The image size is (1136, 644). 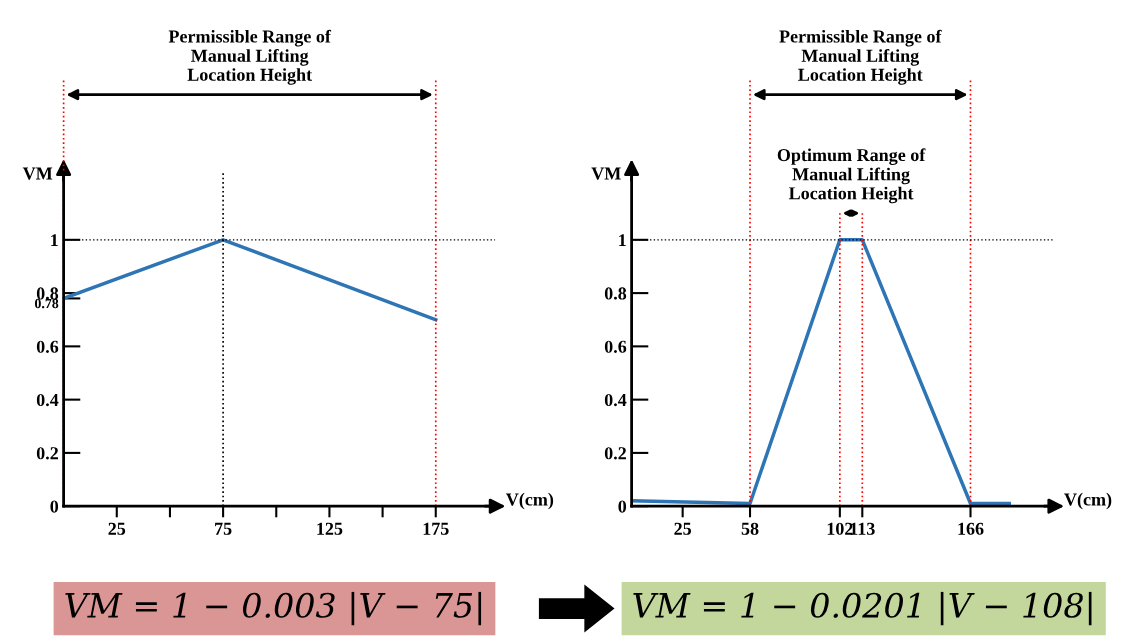 I want to click on x-tick-label: 75, so click(x=223, y=528).